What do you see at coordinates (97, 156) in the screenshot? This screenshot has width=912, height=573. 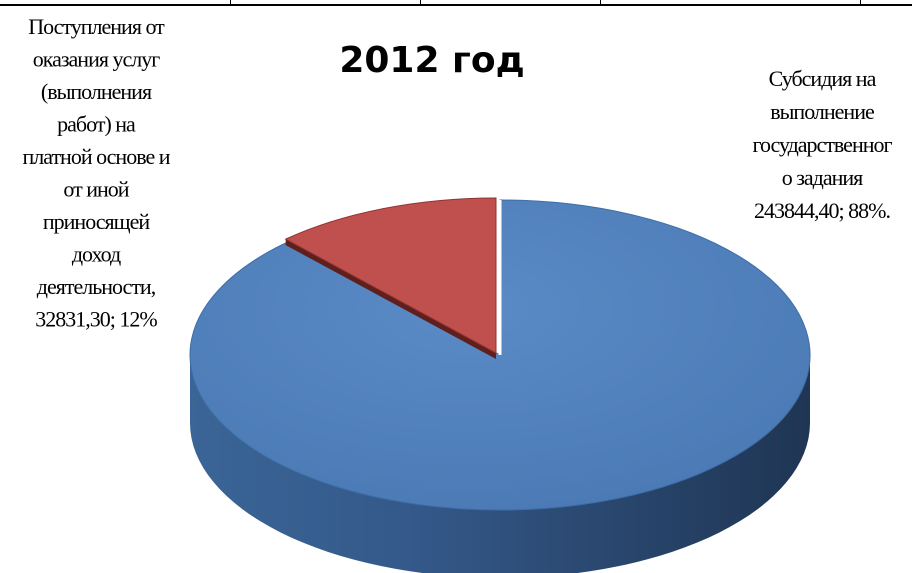 I see `label-line: платной основе и` at bounding box center [97, 156].